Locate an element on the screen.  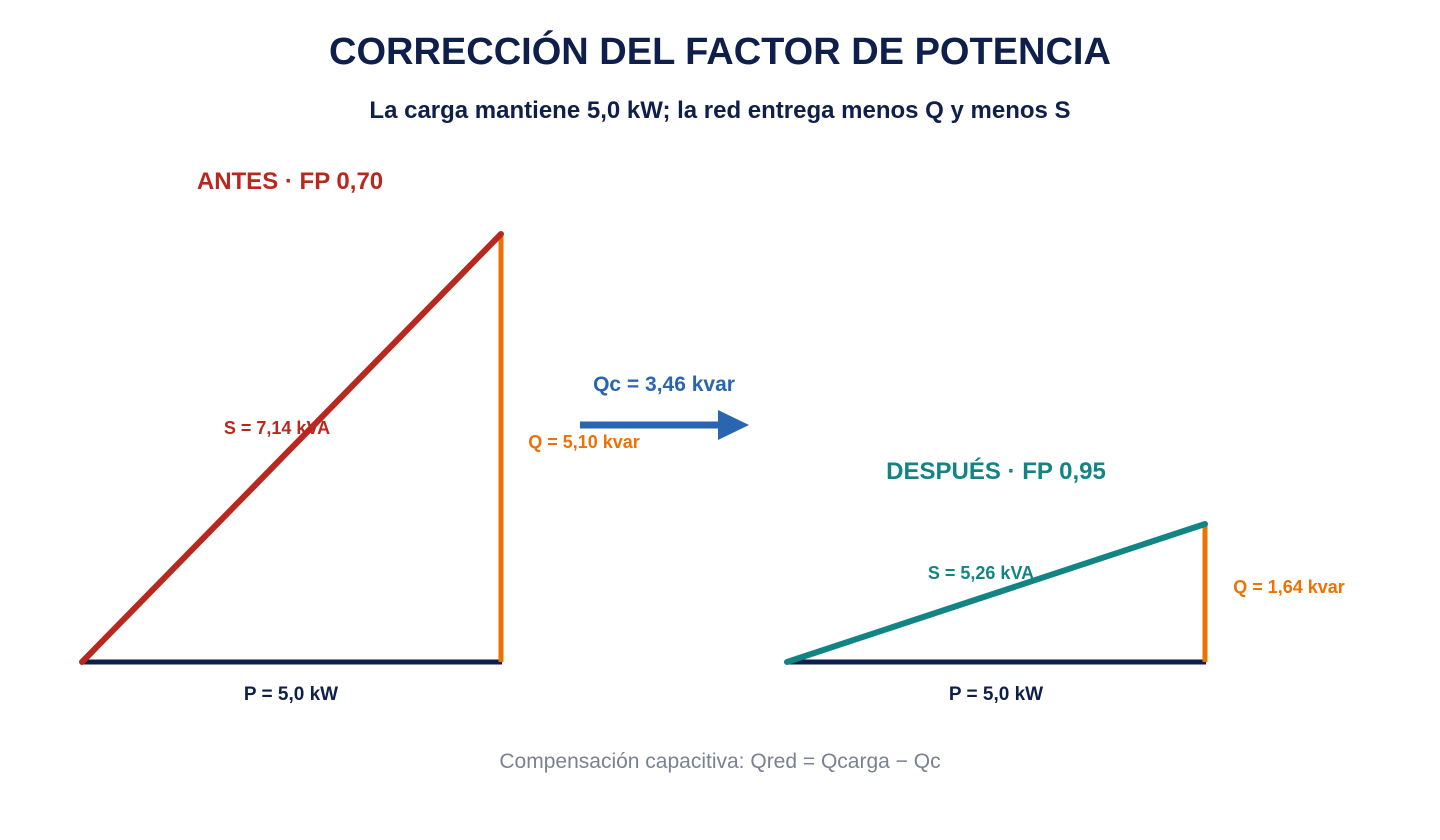
before-q-label: Q = 5,10 kvar is located at coordinates (584, 442).